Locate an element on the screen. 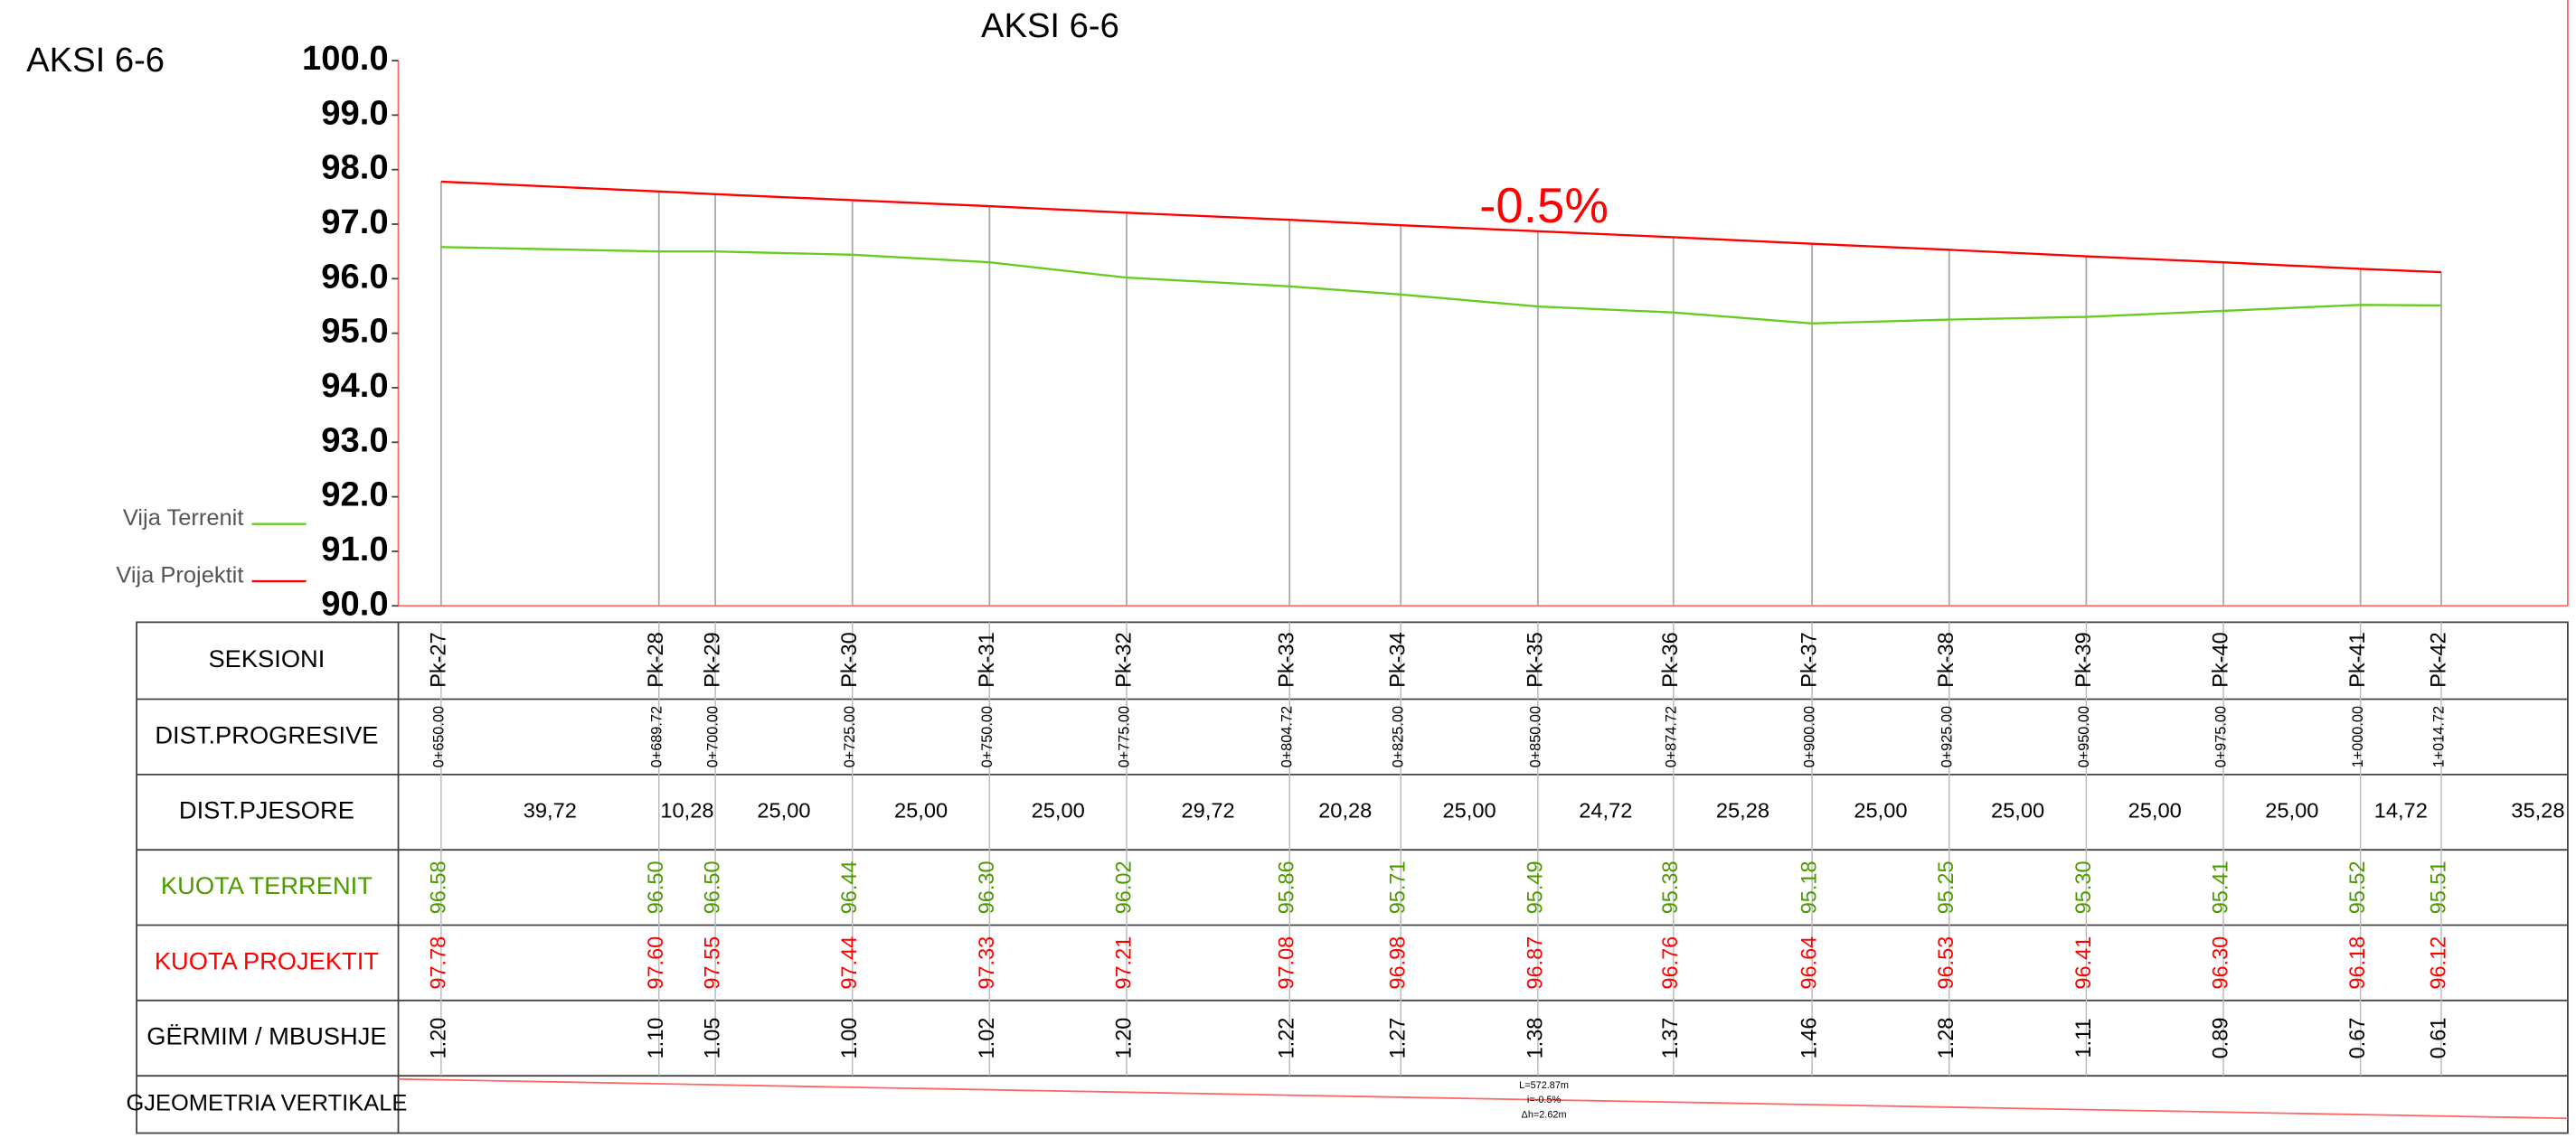 The width and height of the screenshot is (2576, 1138). terrain-label: 96.30 is located at coordinates (987, 887).